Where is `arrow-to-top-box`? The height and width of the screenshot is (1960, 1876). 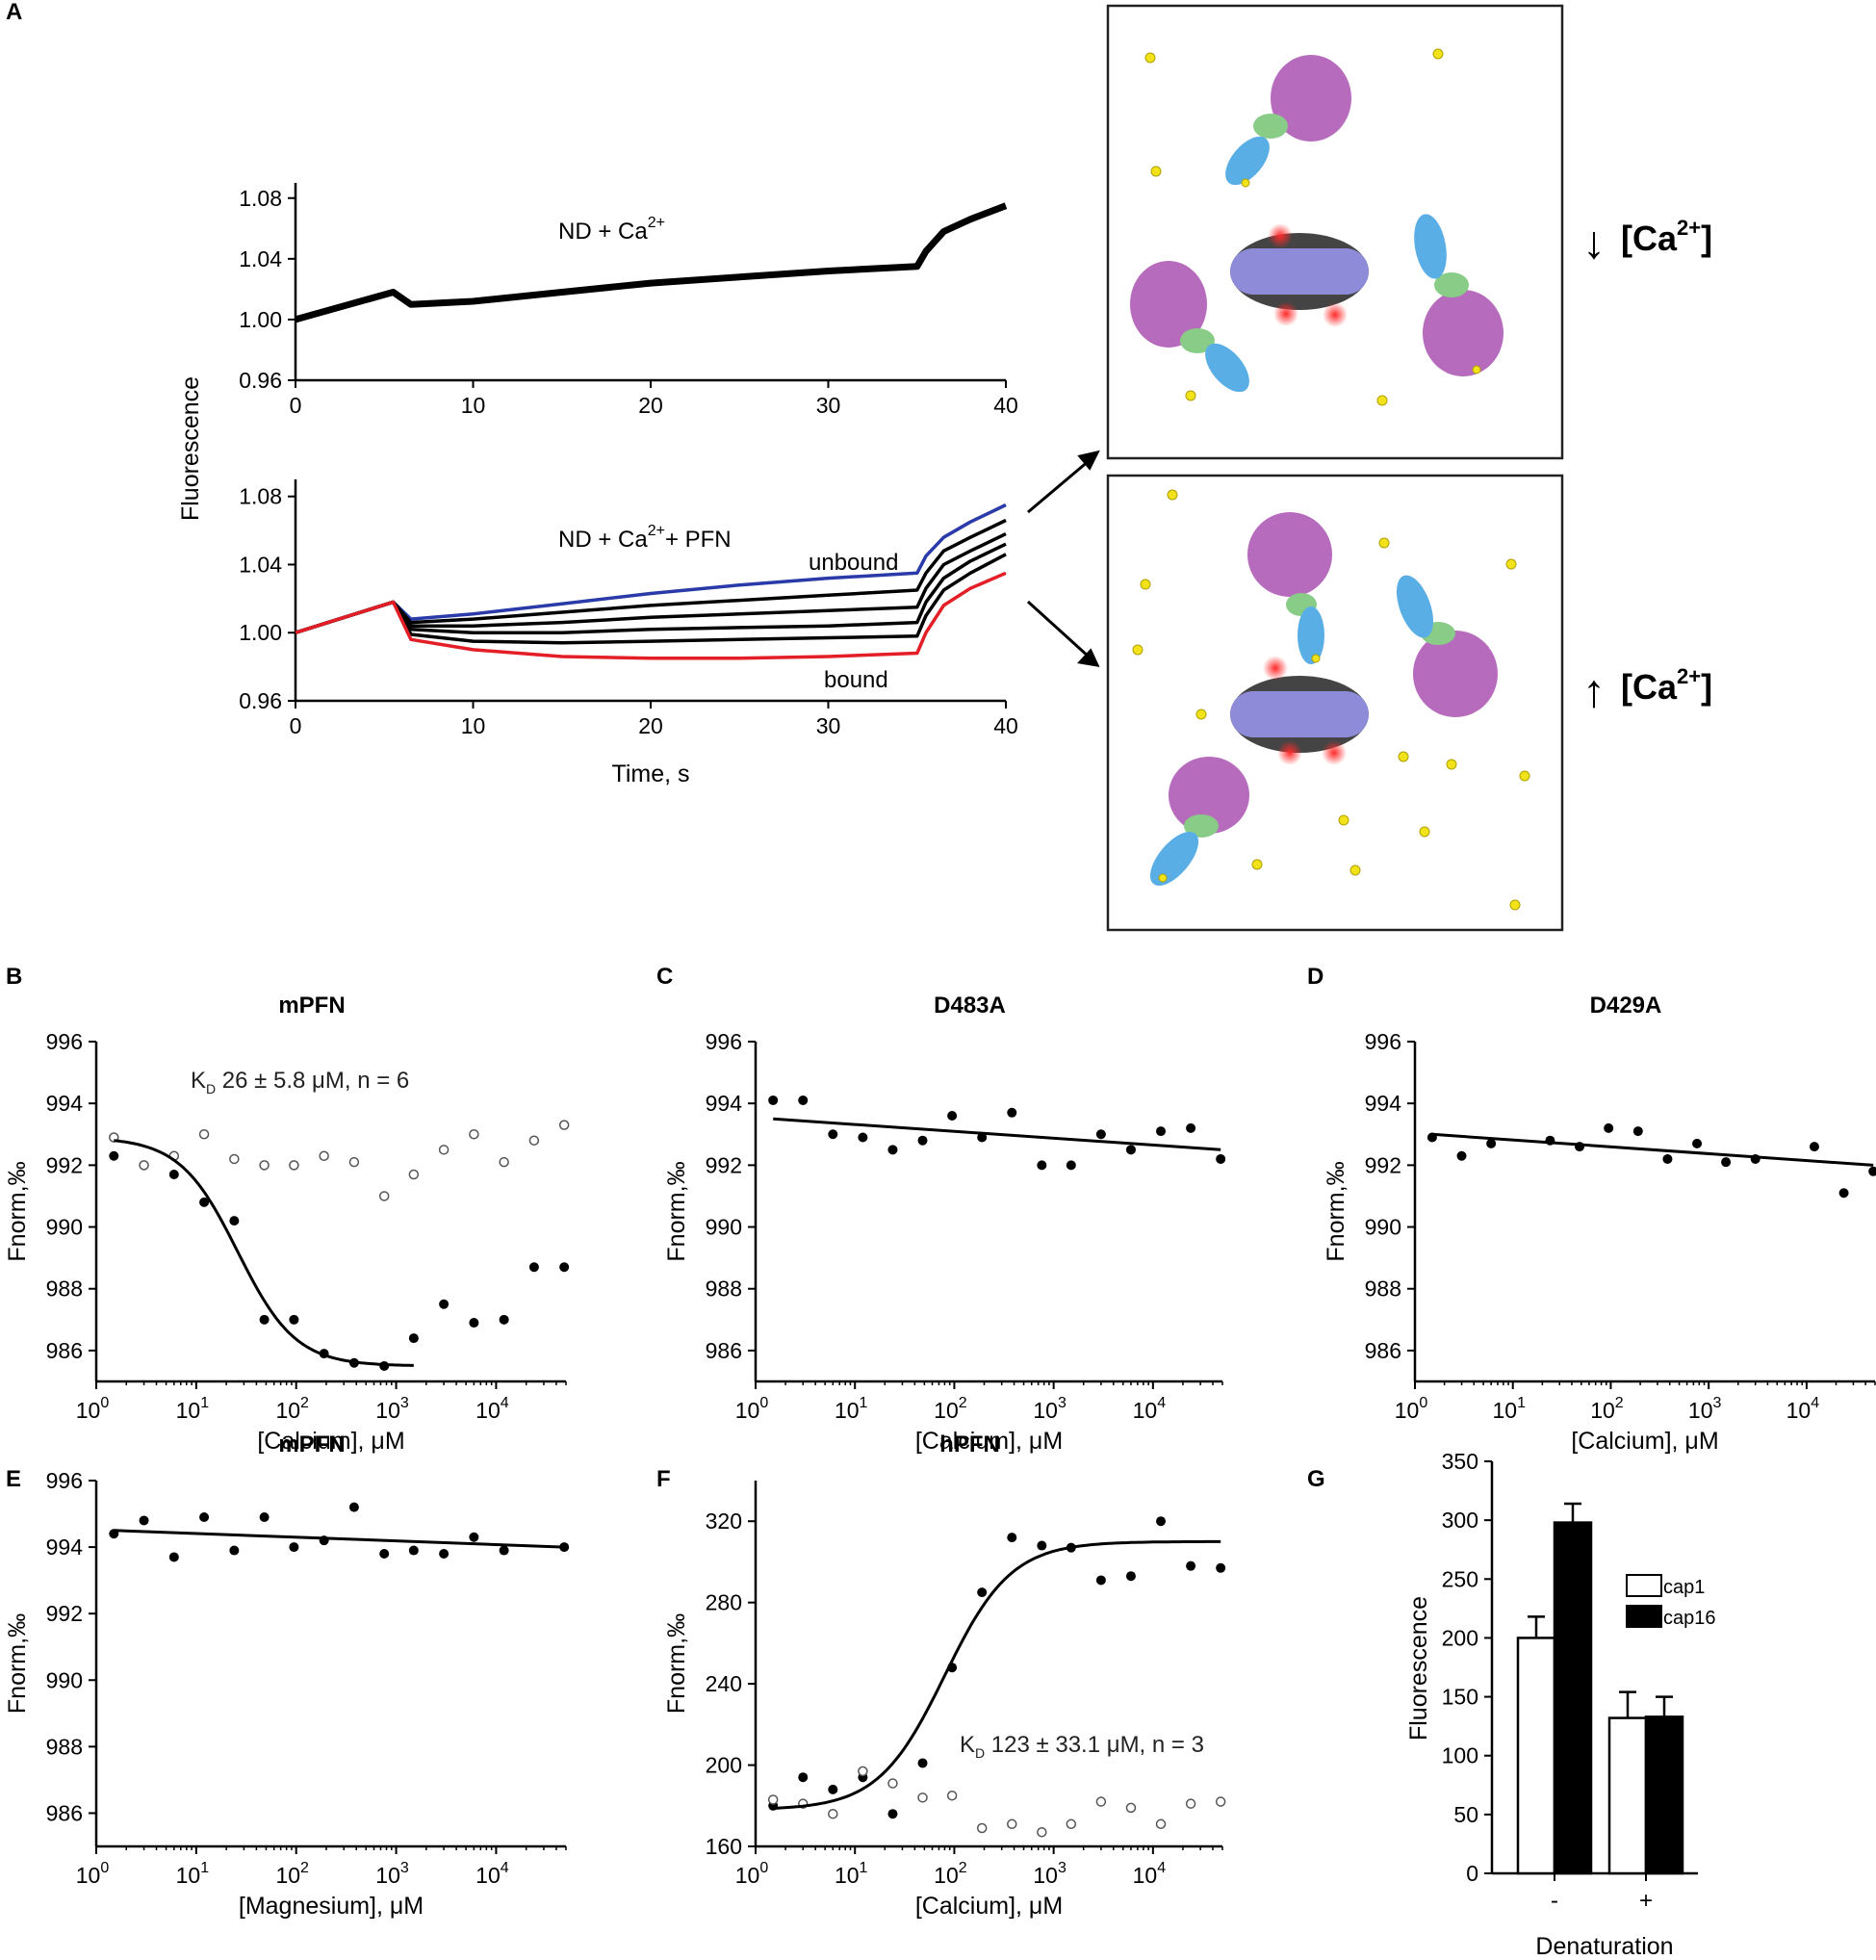 arrow-to-top-box is located at coordinates (1059, 486).